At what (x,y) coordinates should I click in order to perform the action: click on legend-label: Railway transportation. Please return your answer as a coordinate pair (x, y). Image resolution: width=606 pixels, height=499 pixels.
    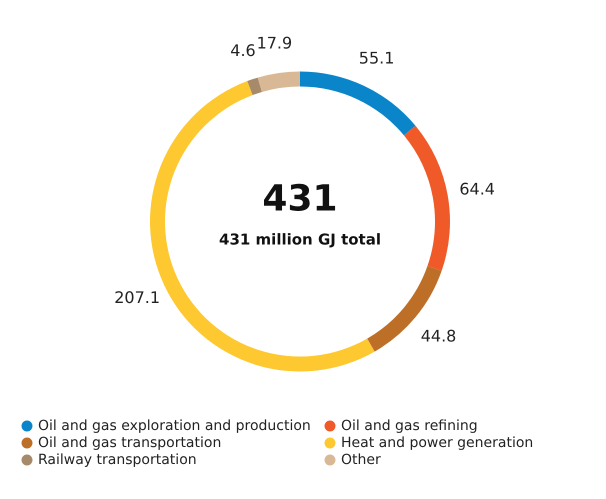
    Looking at the image, I should click on (117, 460).